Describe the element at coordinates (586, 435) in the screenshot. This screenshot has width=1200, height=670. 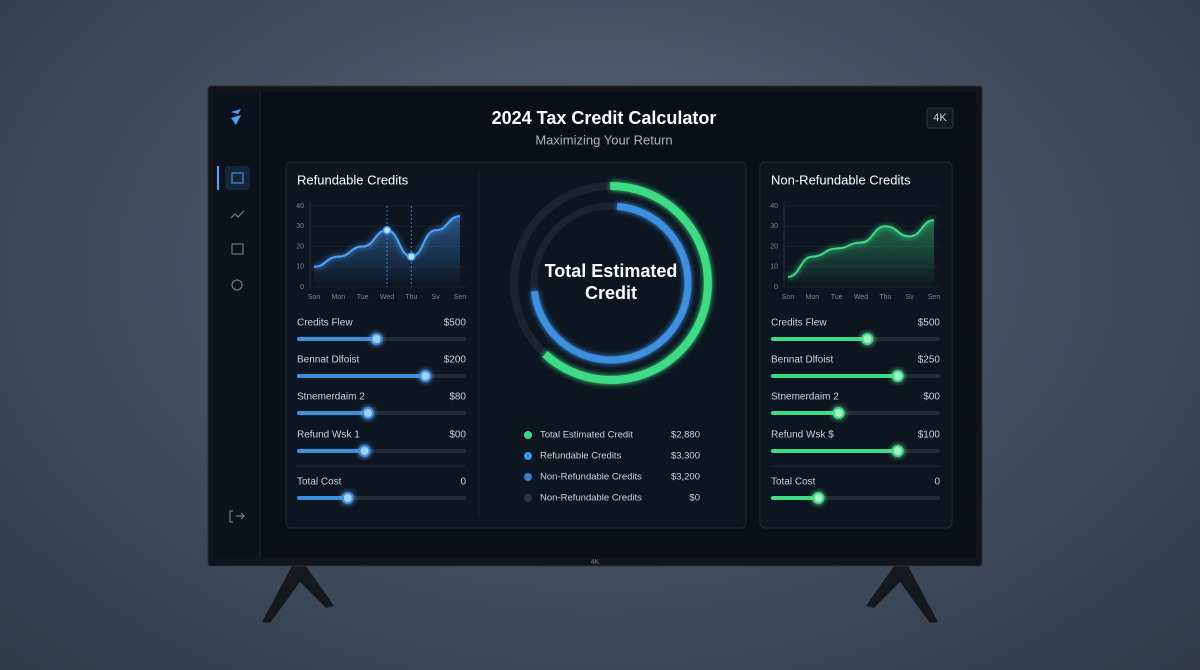
I see `legend-label: Total Estimated Credit` at that location.